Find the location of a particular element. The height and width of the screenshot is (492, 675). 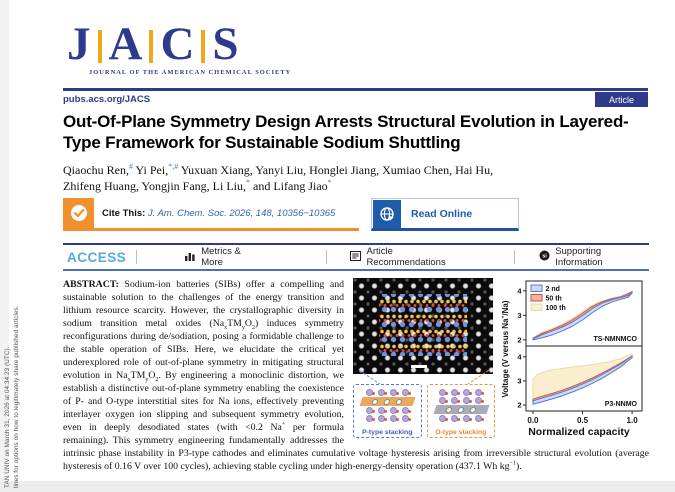

access-link: ACCESS is located at coordinates (97, 257).